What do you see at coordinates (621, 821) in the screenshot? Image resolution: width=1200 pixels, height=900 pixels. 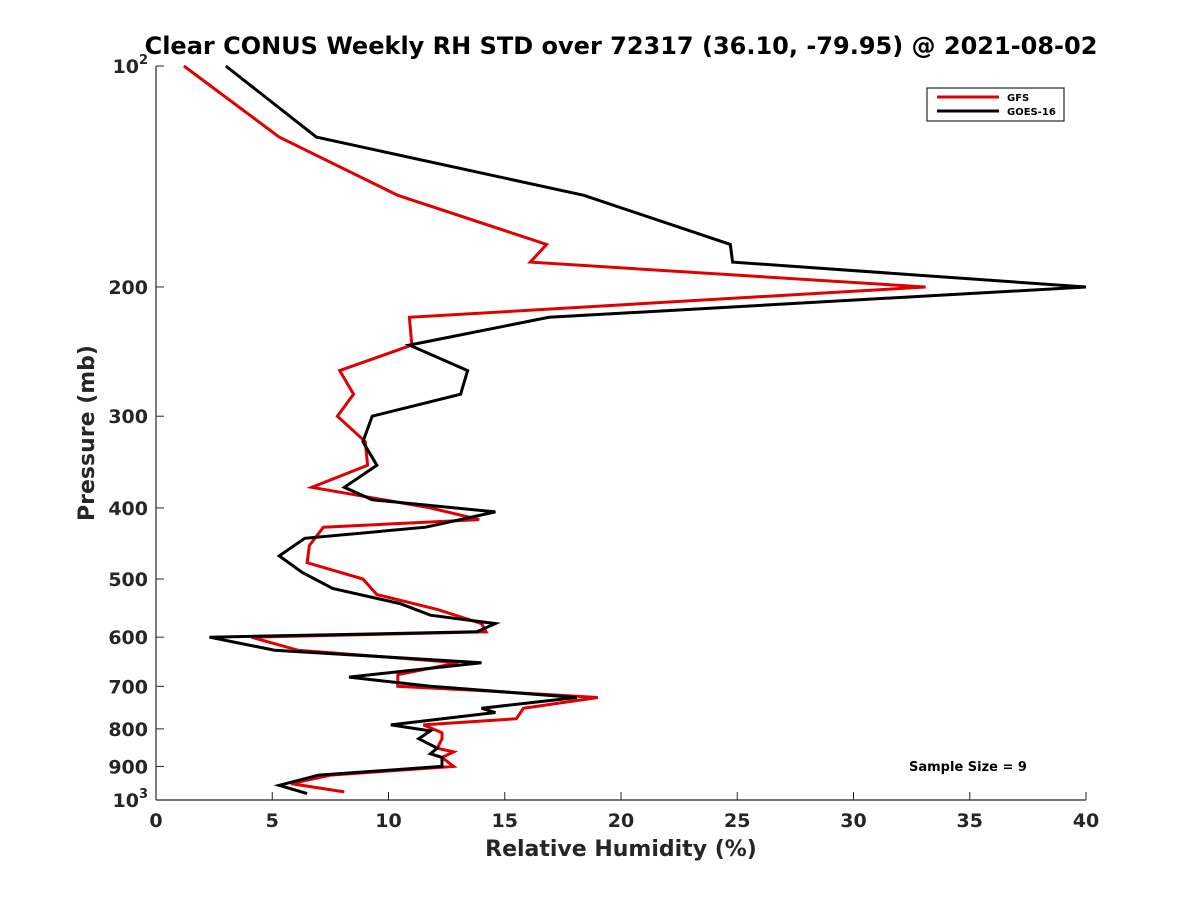 I see `x-tick-label: 20` at bounding box center [621, 821].